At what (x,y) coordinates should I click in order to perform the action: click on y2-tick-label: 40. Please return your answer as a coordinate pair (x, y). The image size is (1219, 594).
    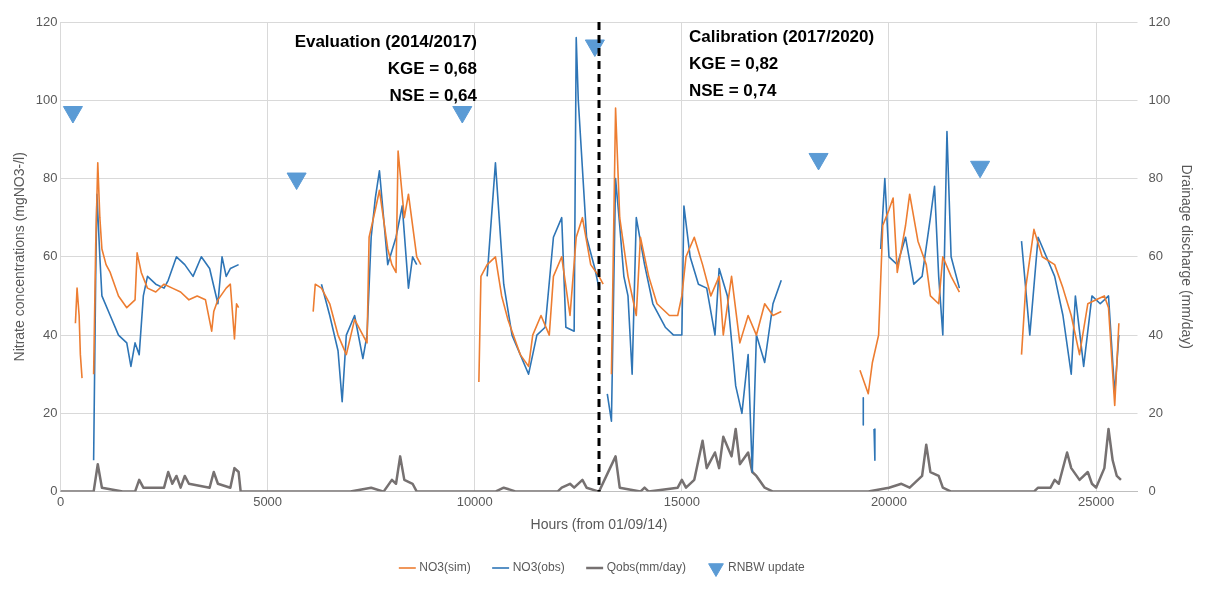
    Looking at the image, I should click on (1155, 334).